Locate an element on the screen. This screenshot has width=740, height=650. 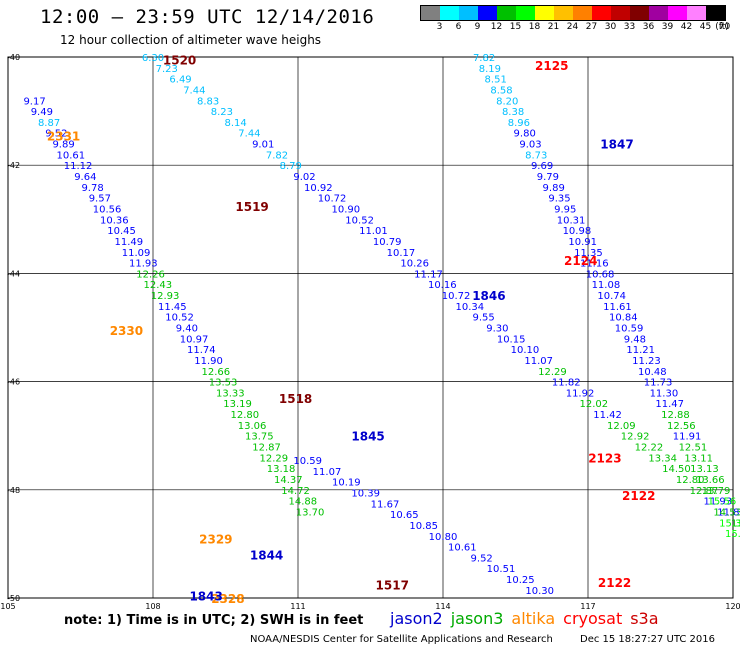
swh-value-altika-2331: 13.70 is located at coordinates (310, 512).